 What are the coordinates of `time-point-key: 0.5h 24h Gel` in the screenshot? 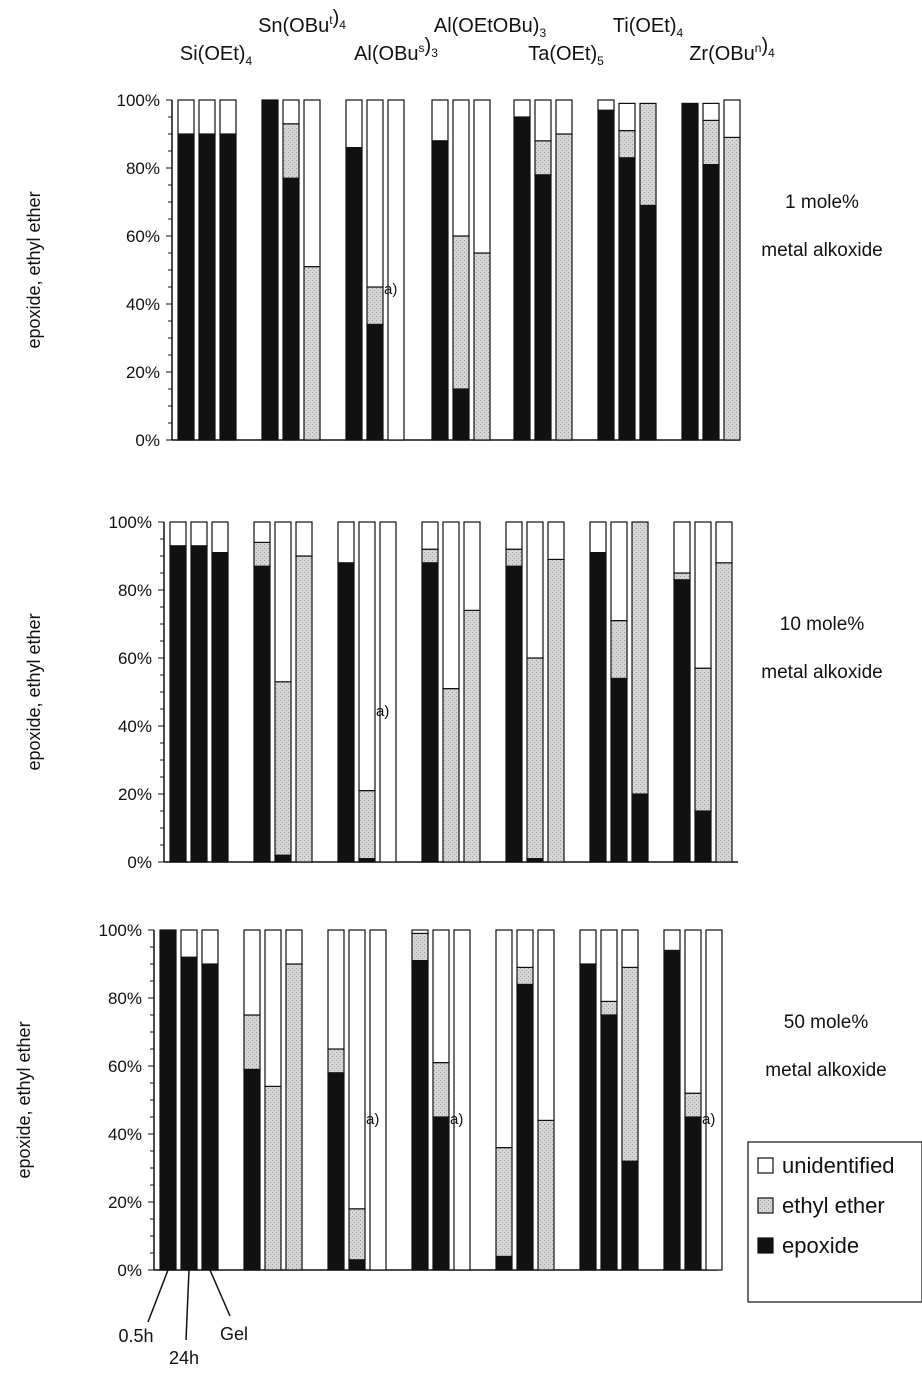 It's located at (183, 1318).